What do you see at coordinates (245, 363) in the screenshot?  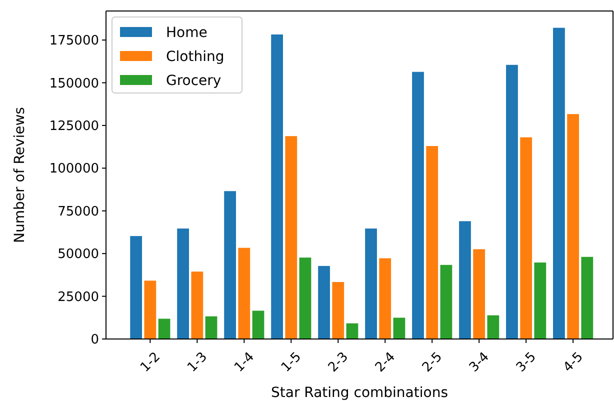 I see `x-tick-label: 1-4` at bounding box center [245, 363].